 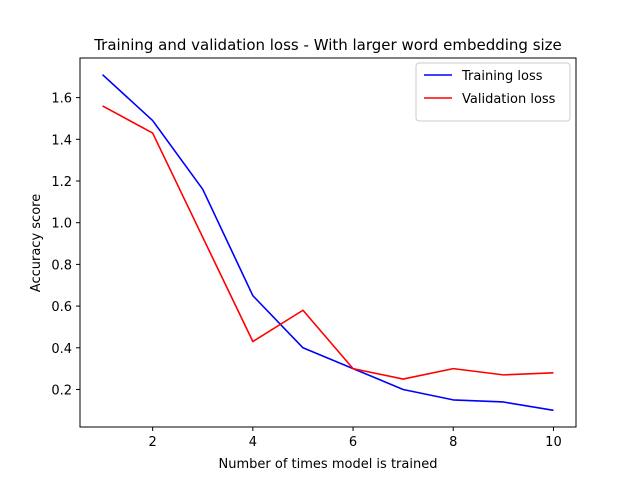 I want to click on y-axis-label: Accuracy score, so click(x=36, y=243).